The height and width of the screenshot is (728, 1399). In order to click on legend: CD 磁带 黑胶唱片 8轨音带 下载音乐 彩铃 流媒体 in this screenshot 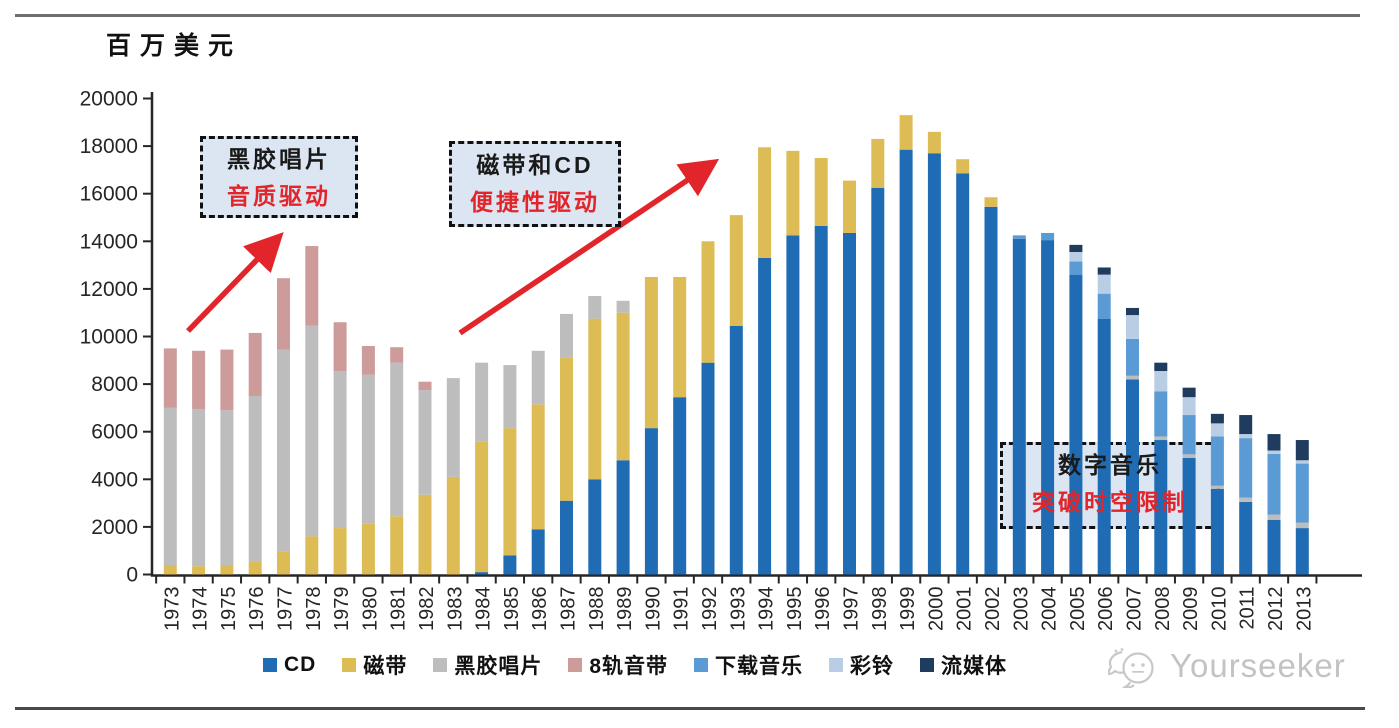, I will do `click(635, 665)`.